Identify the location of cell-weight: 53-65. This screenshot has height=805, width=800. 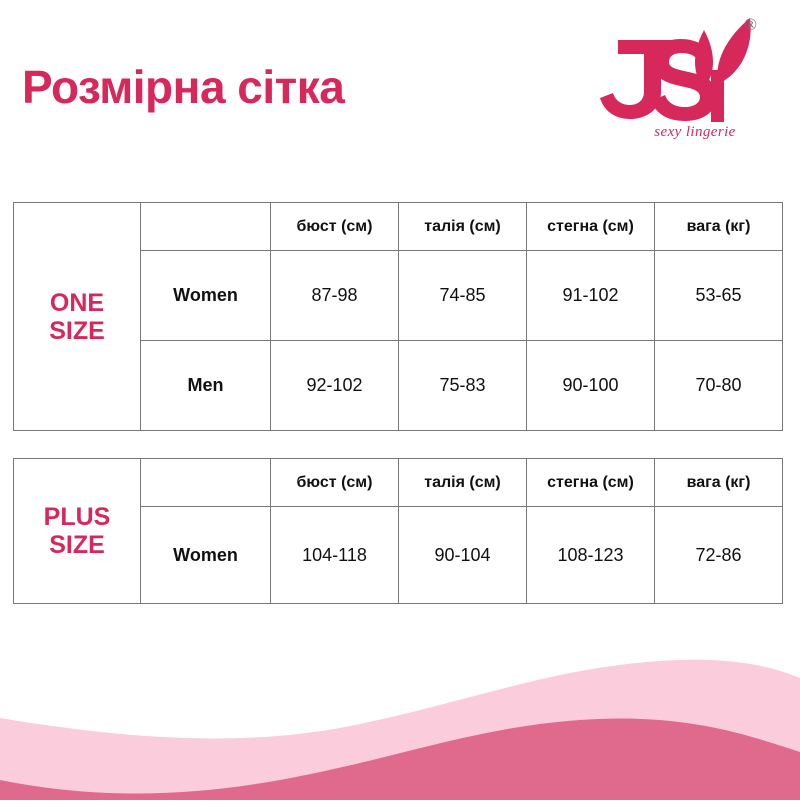
(718, 295).